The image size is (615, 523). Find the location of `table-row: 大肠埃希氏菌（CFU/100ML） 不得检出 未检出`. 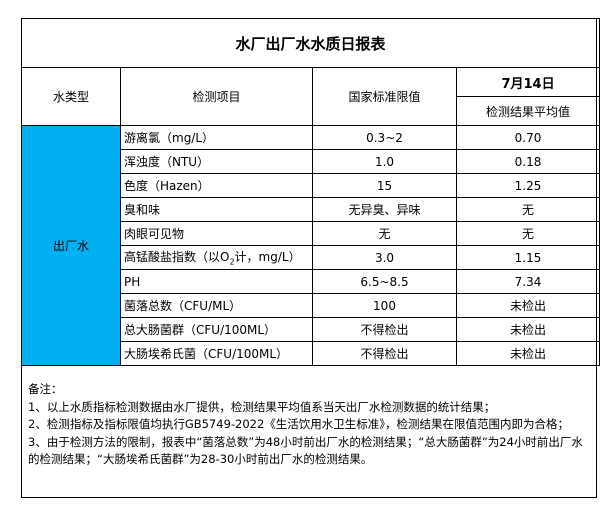

table-row: 大肠埃希氏菌（CFU/100ML） 不得检出 未检出 is located at coordinates (311, 353).